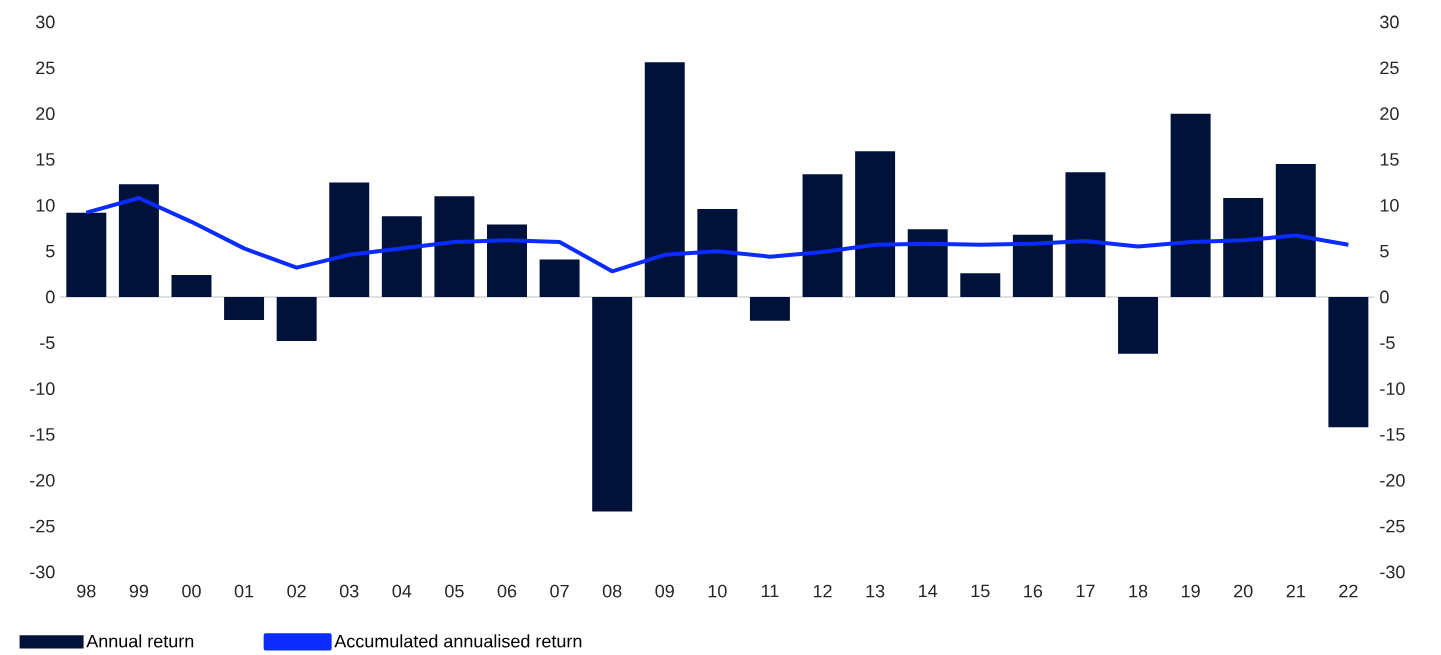 The height and width of the screenshot is (655, 1441). I want to click on y-tick-label: 0, so click(50, 297).